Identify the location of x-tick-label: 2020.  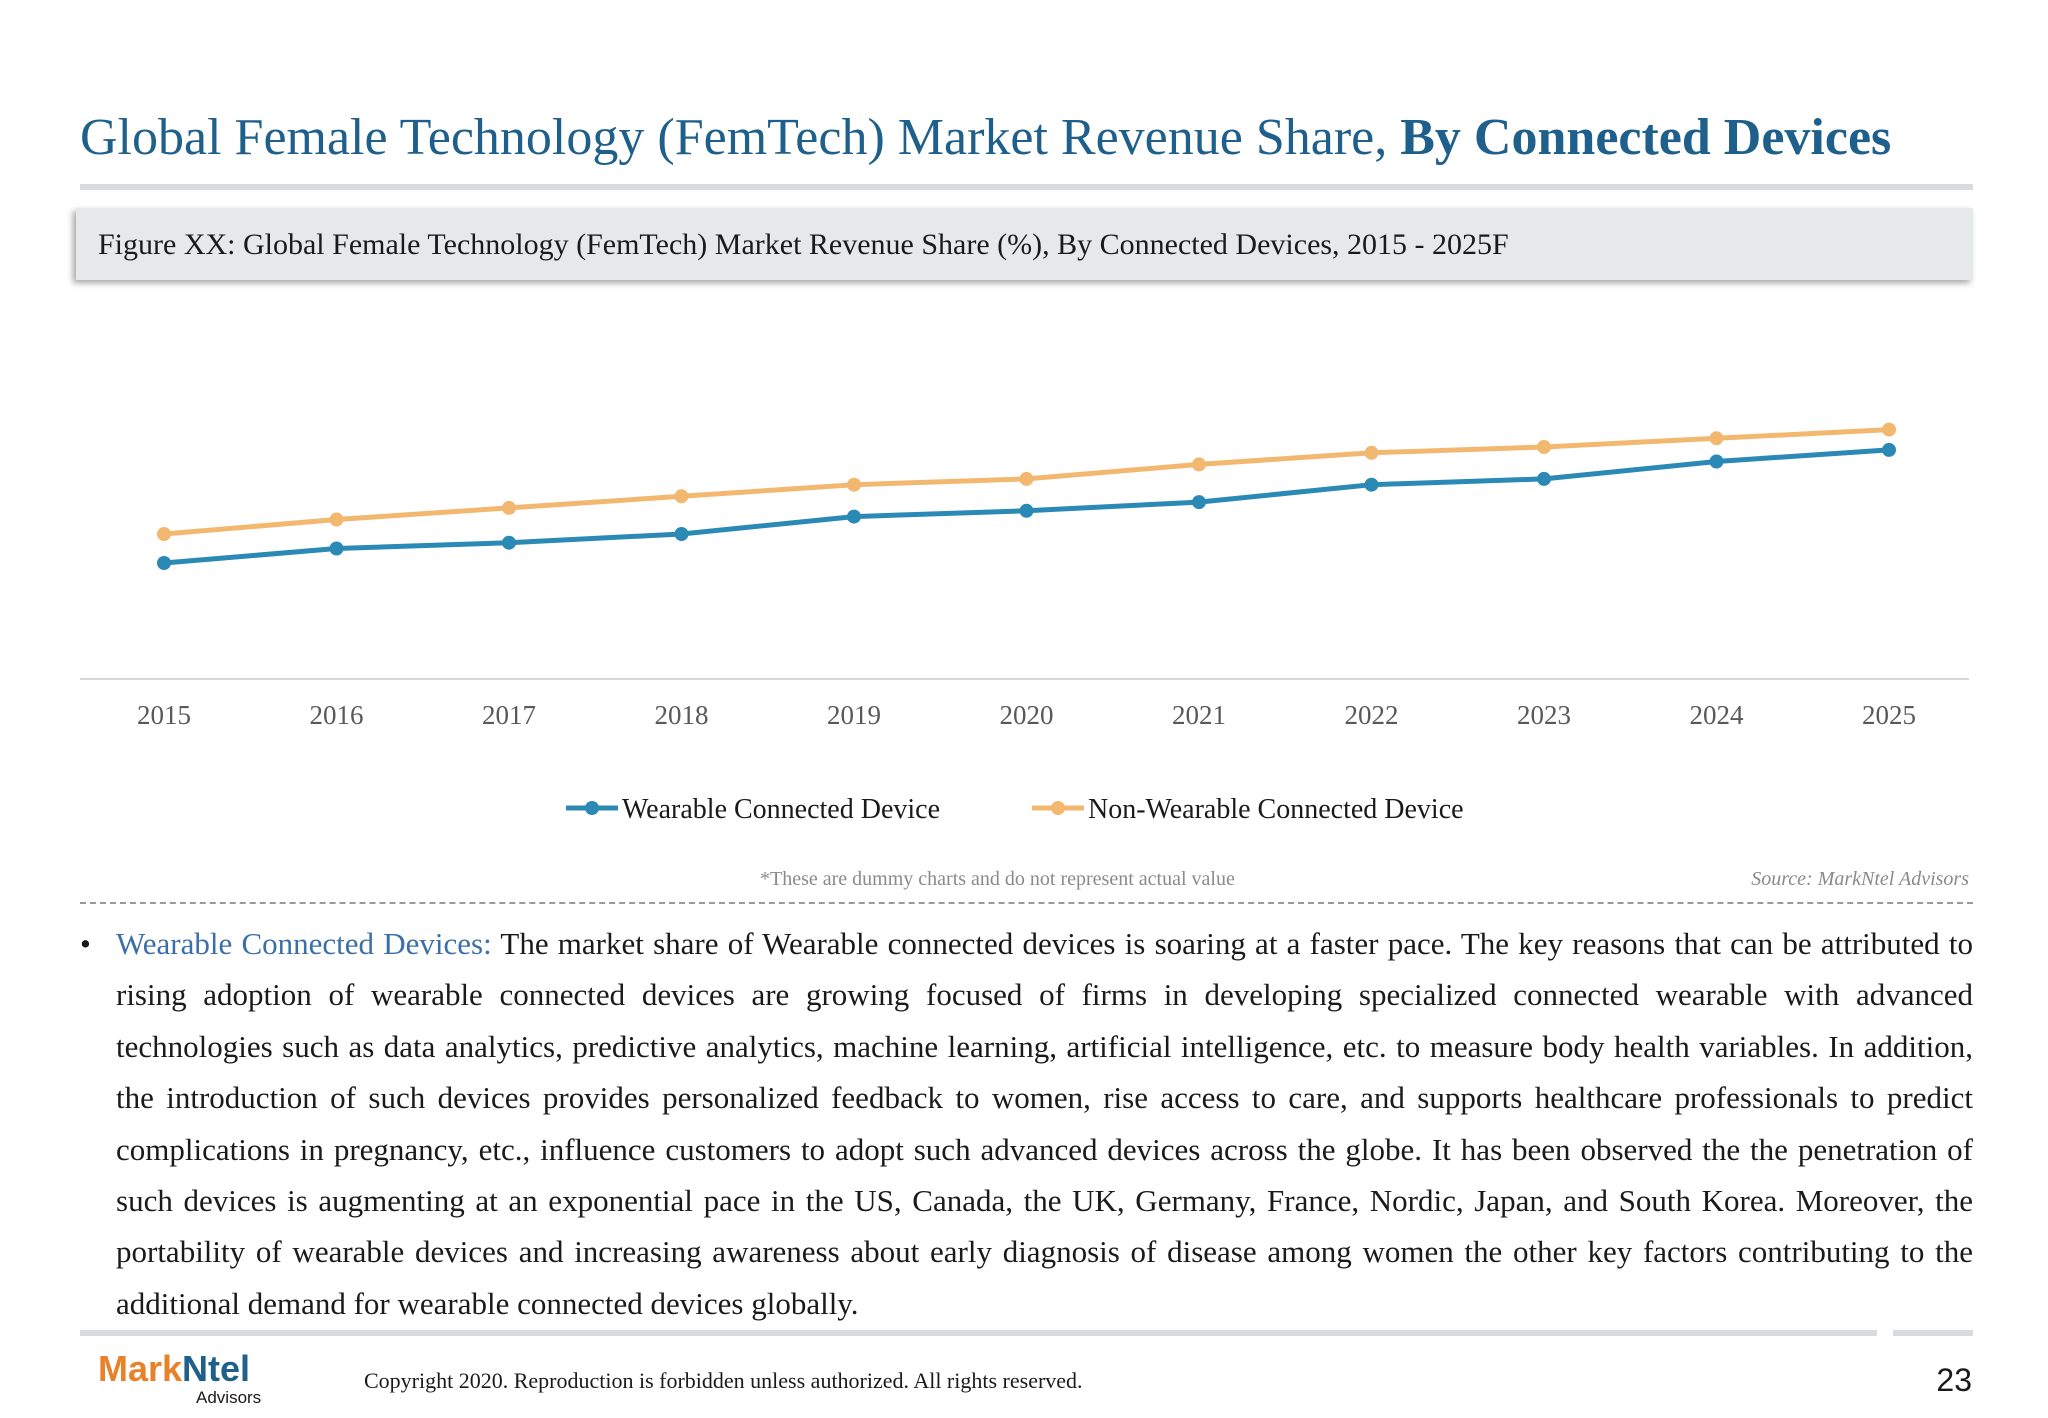
(1027, 715).